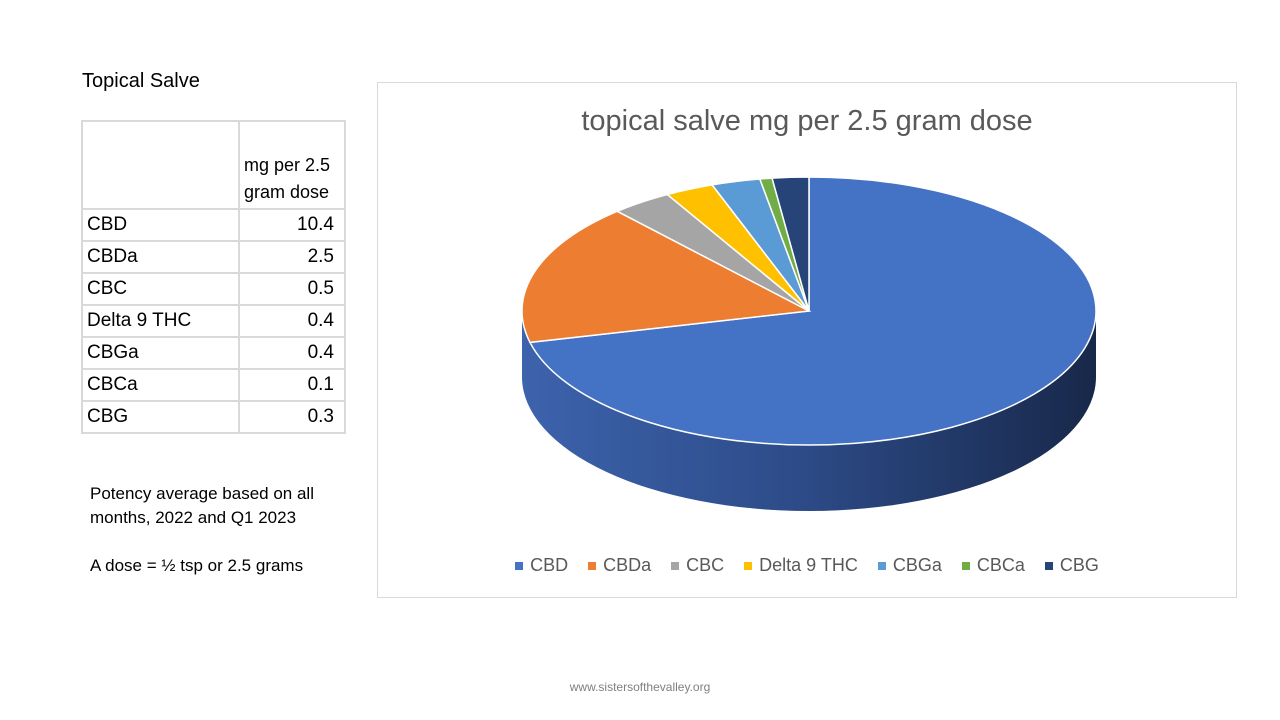 This screenshot has width=1280, height=720. I want to click on row-value: 2.5, so click(292, 257).